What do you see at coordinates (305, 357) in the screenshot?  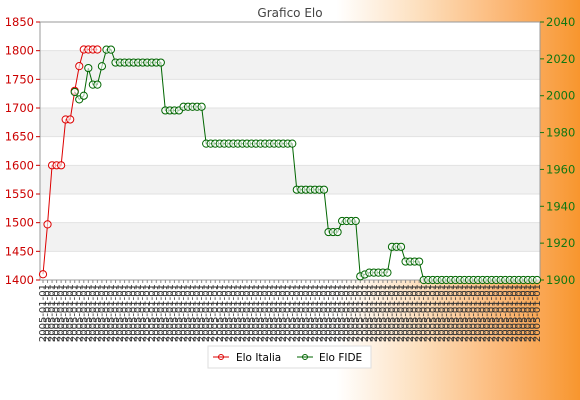 I see `legend-marker-elo-fide` at bounding box center [305, 357].